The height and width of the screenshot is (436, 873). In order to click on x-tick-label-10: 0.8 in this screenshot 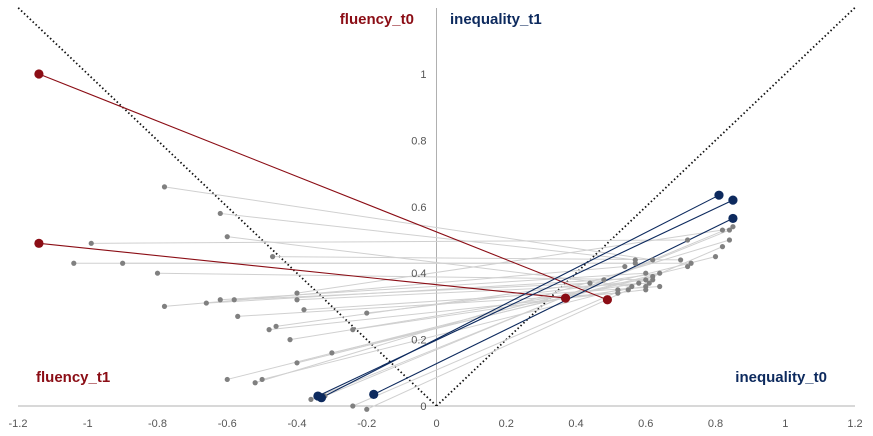, I will do `click(715, 424)`.